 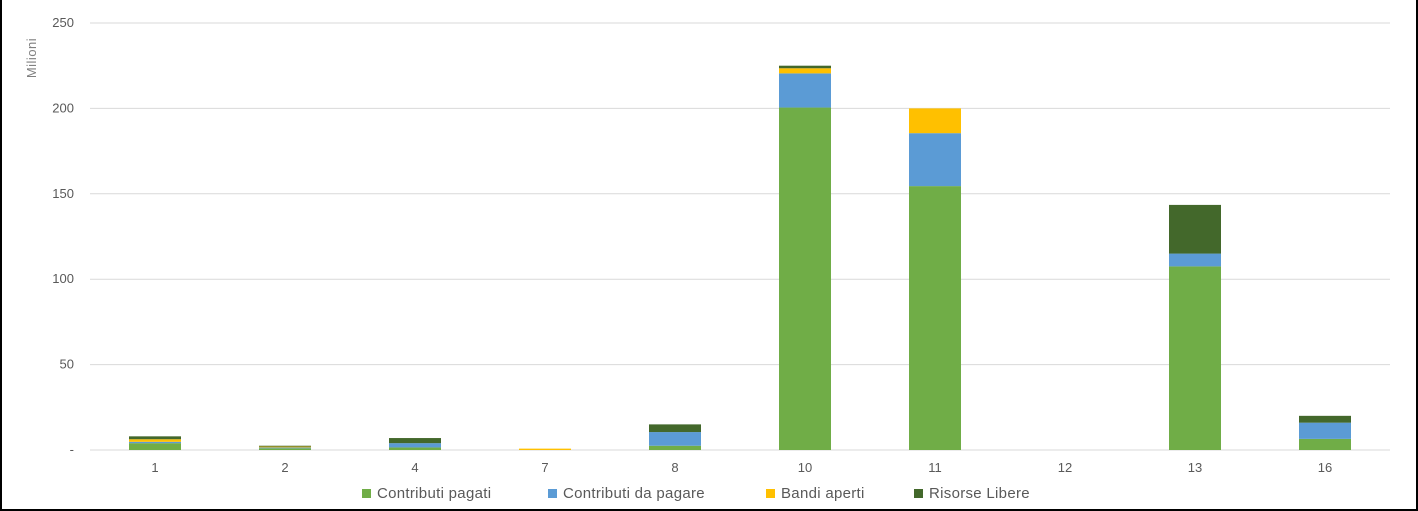 What do you see at coordinates (63, 278) in the screenshot?
I see `y-tick-label: 100` at bounding box center [63, 278].